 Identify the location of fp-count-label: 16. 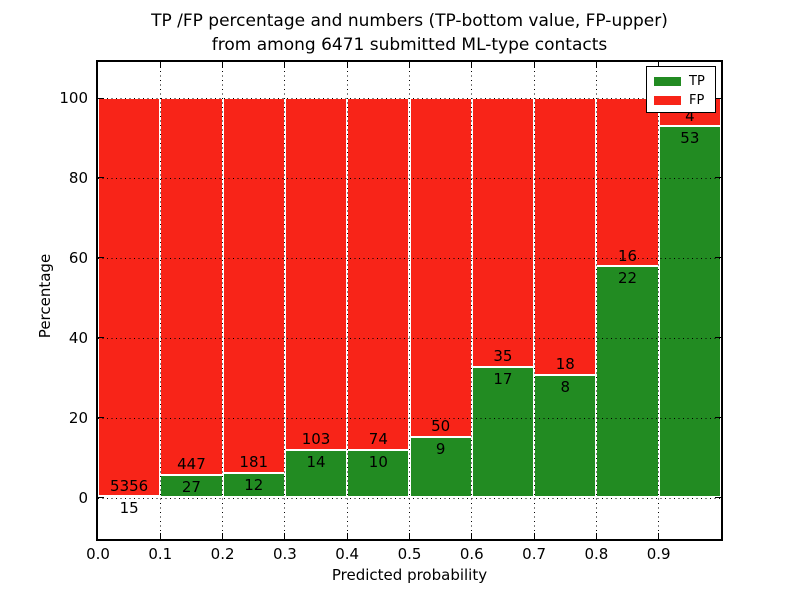
(627, 255).